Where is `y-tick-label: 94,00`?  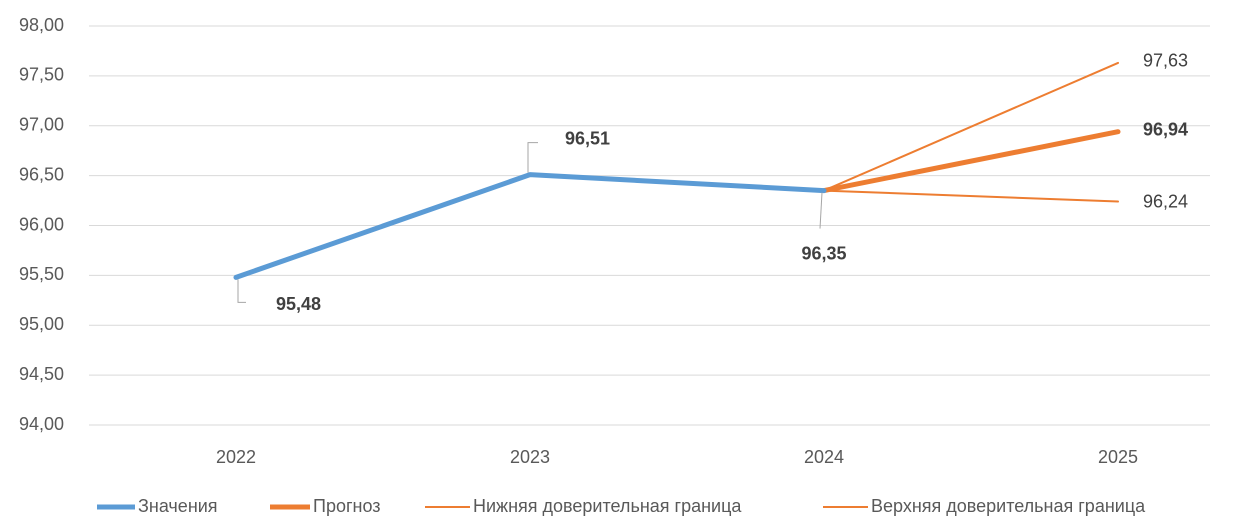 y-tick-label: 94,00 is located at coordinates (41, 424).